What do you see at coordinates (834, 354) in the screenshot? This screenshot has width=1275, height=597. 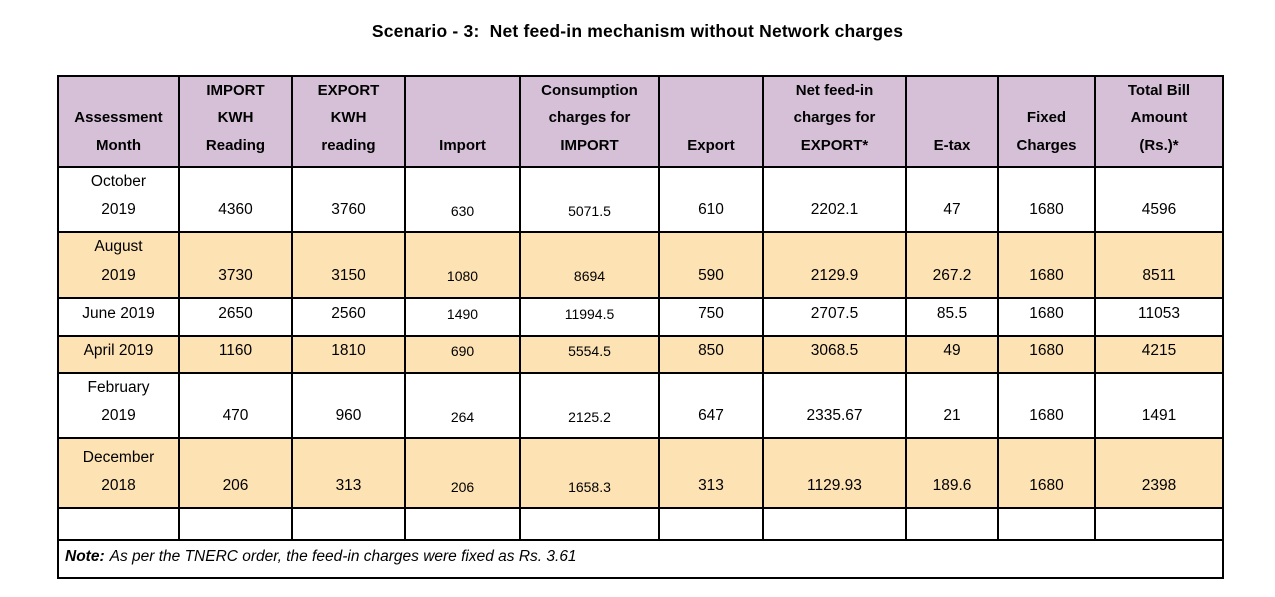 I see `value-cell: 3068.5` at bounding box center [834, 354].